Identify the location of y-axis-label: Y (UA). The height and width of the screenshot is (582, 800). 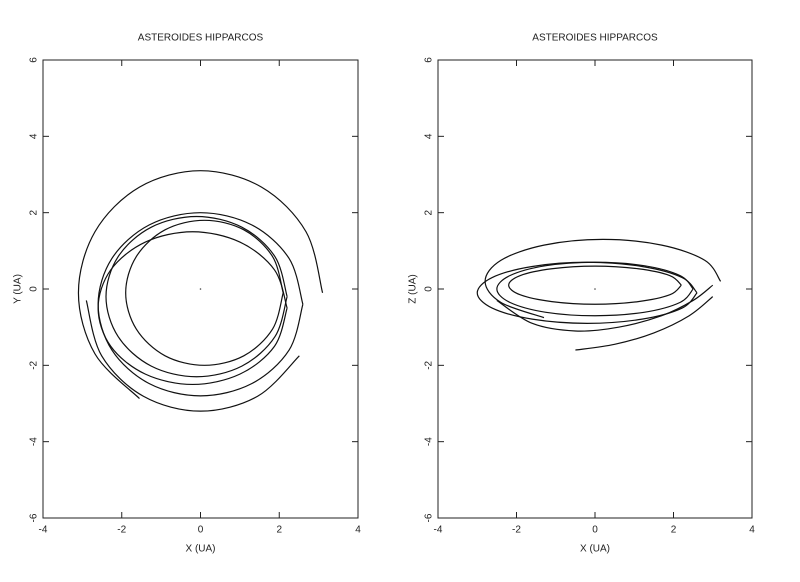
(18, 289).